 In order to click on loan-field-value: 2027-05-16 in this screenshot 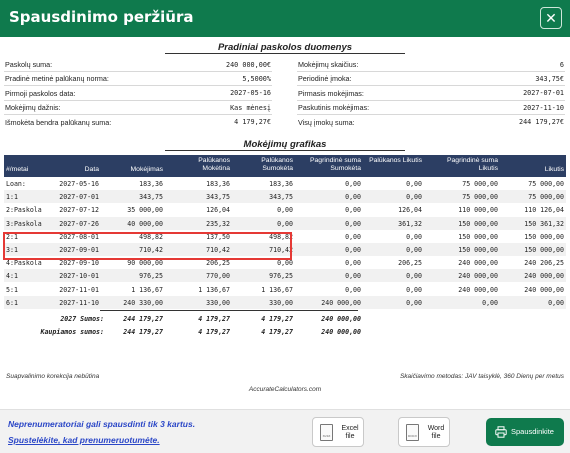, I will do `click(250, 93)`.